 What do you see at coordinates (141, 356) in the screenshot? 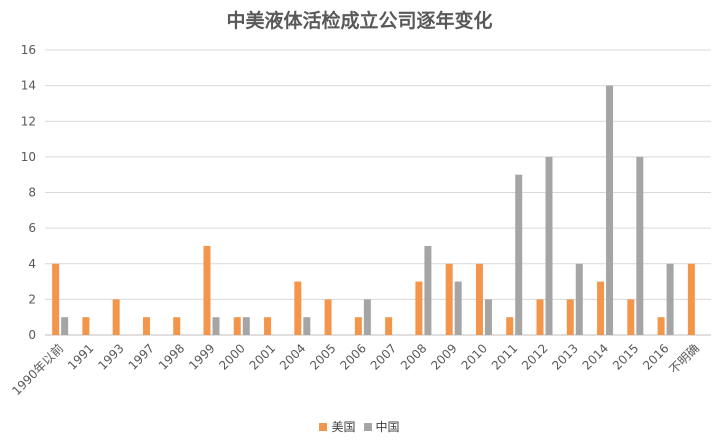
I see `x-tick-label: 1997` at bounding box center [141, 356].